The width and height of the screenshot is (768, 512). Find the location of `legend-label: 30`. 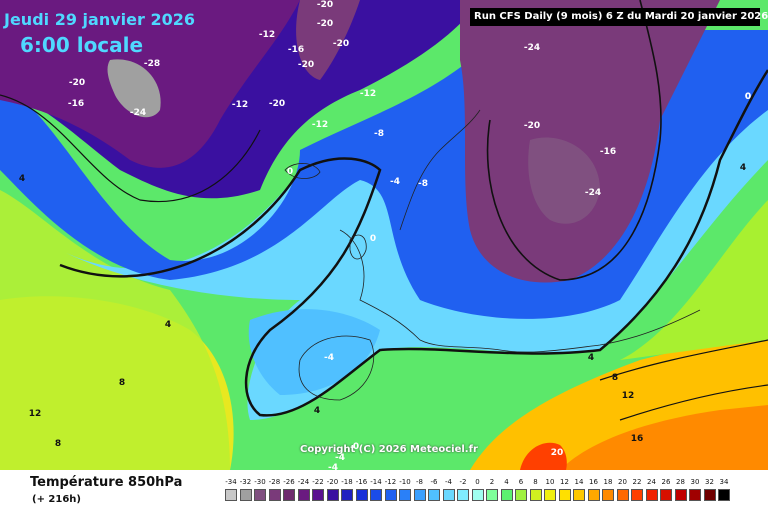

legend-label: 30 is located at coordinates (695, 482).